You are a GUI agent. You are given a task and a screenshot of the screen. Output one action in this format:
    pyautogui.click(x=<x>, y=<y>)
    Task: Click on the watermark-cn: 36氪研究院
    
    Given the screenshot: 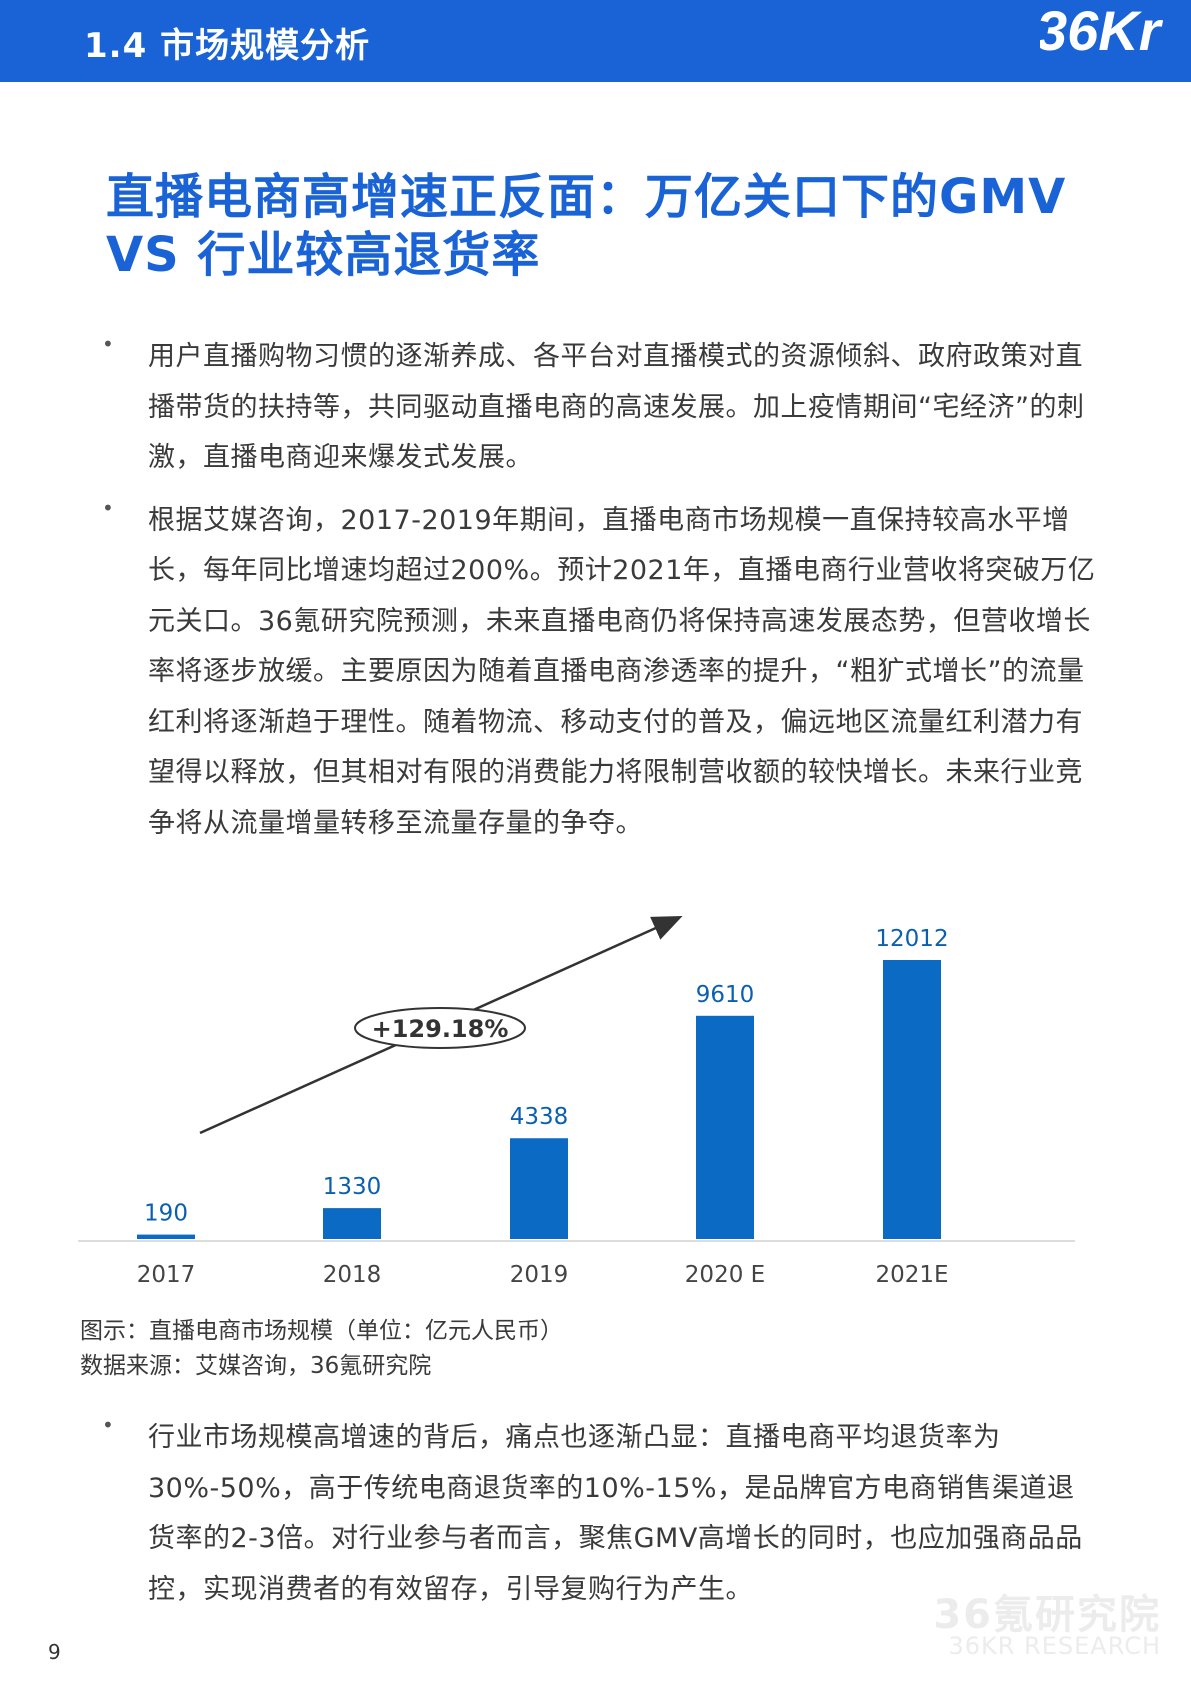 What is the action you would take?
    pyautogui.click(x=1047, y=1615)
    